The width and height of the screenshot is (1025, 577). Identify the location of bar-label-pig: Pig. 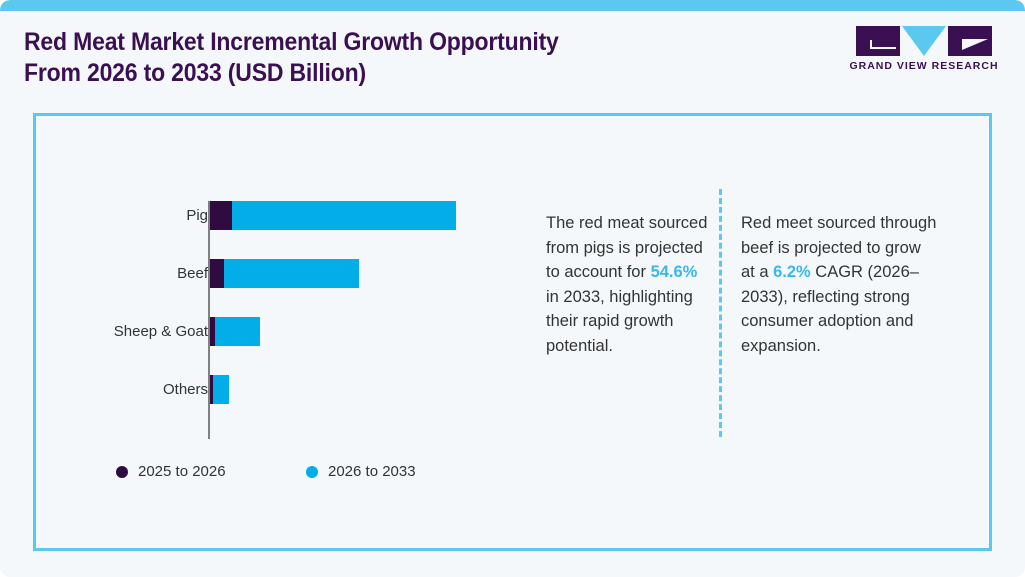
(197, 215).